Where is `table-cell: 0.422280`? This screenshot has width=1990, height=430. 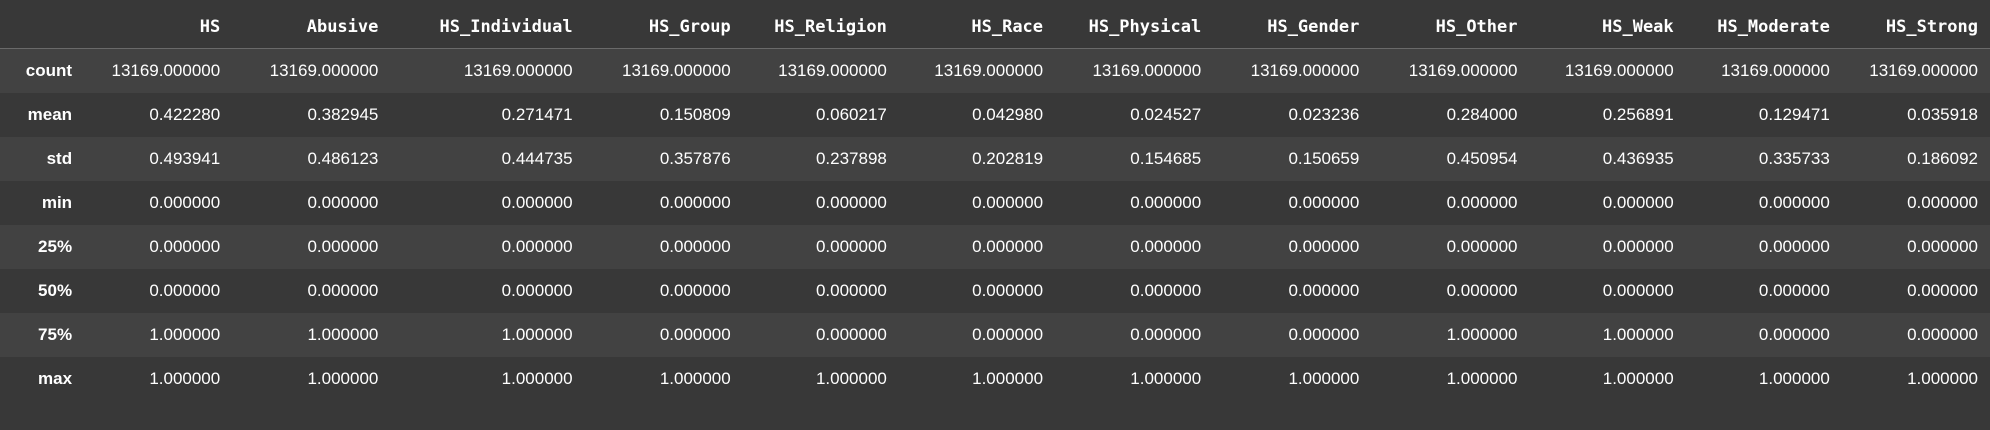 table-cell: 0.422280 is located at coordinates (158, 114).